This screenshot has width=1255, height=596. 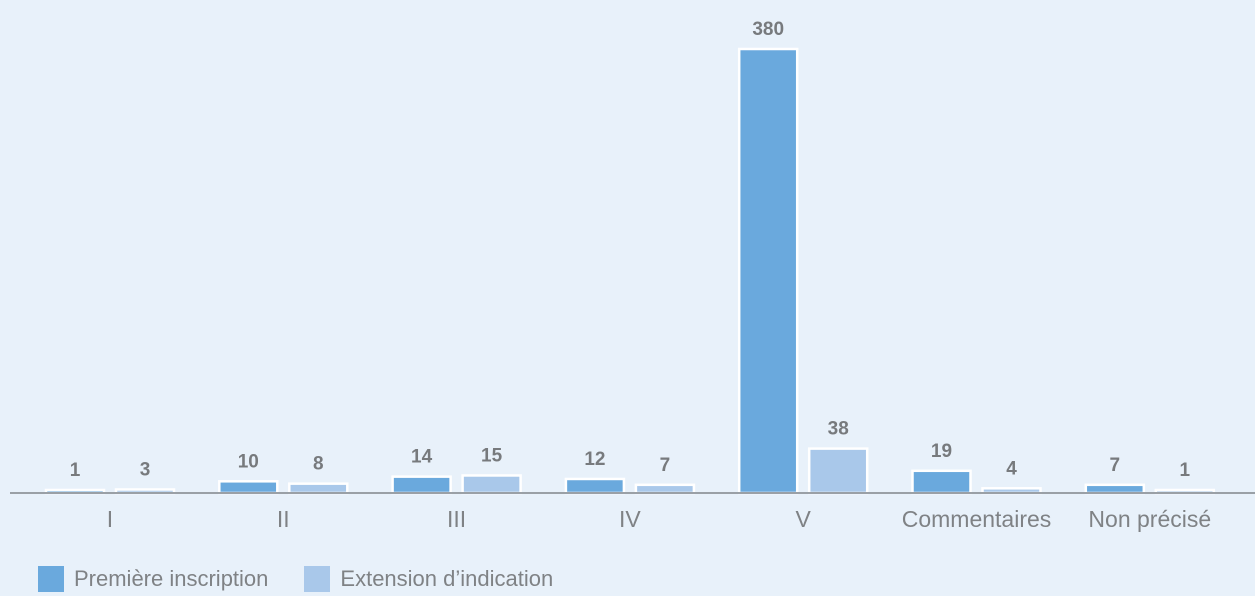 What do you see at coordinates (1011, 468) in the screenshot?
I see `value-label-series-2-cat-6: 4` at bounding box center [1011, 468].